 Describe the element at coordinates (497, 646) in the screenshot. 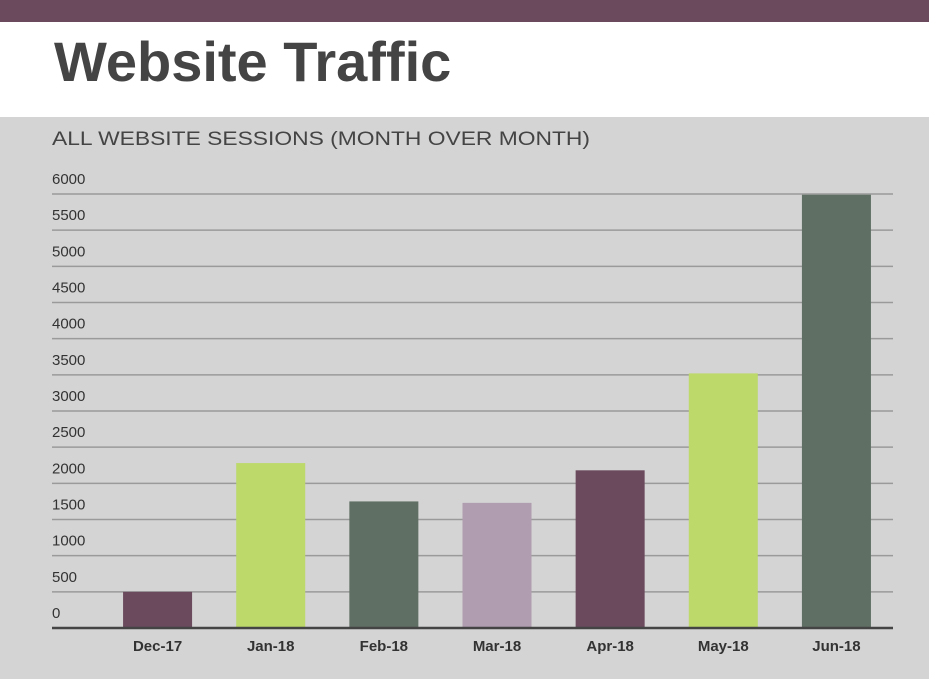

I see `x-tick-label: Mar-18` at that location.